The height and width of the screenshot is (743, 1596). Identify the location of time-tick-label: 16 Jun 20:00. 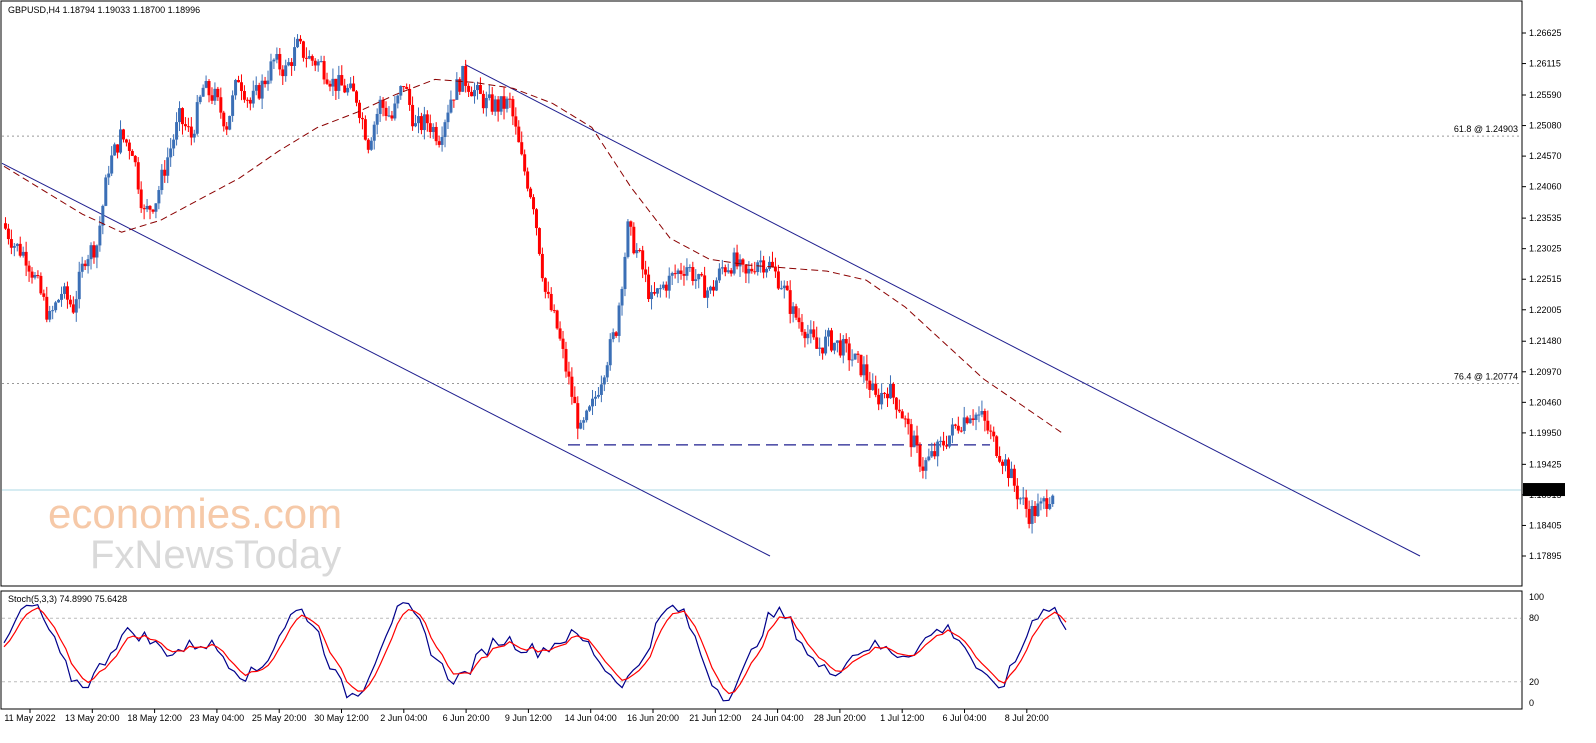
(653, 718).